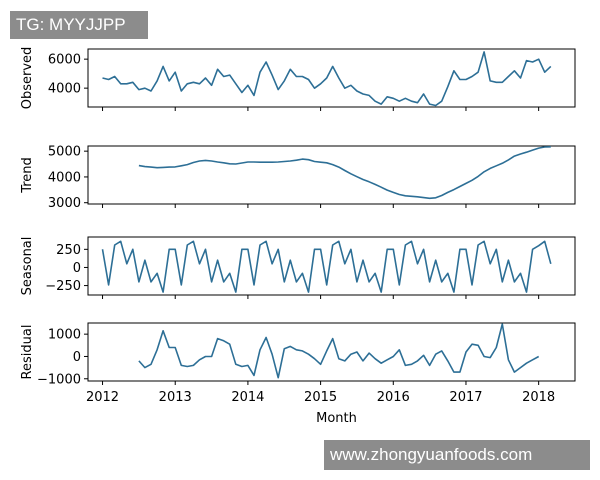 The width and height of the screenshot is (600, 480). What do you see at coordinates (64, 152) in the screenshot?
I see `trend-y-tick-label: 5000` at bounding box center [64, 152].